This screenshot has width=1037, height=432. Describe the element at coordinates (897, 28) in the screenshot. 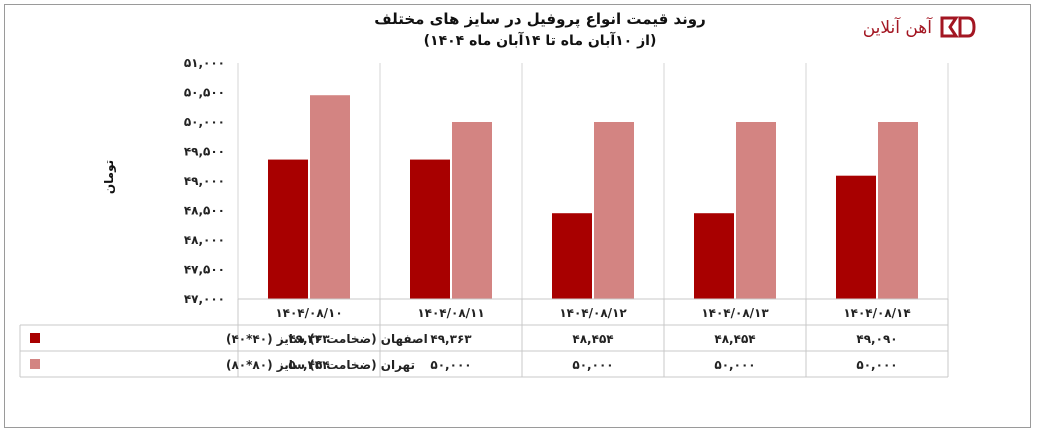

I see `brand-name: آهن آنلاین` at that location.